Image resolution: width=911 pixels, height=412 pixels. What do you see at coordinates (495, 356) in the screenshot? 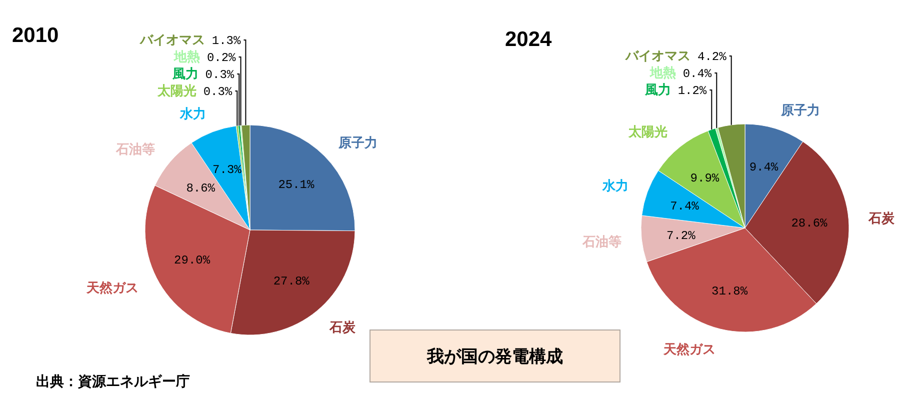
I see `caption-box: 我が国の発電構成` at bounding box center [495, 356].